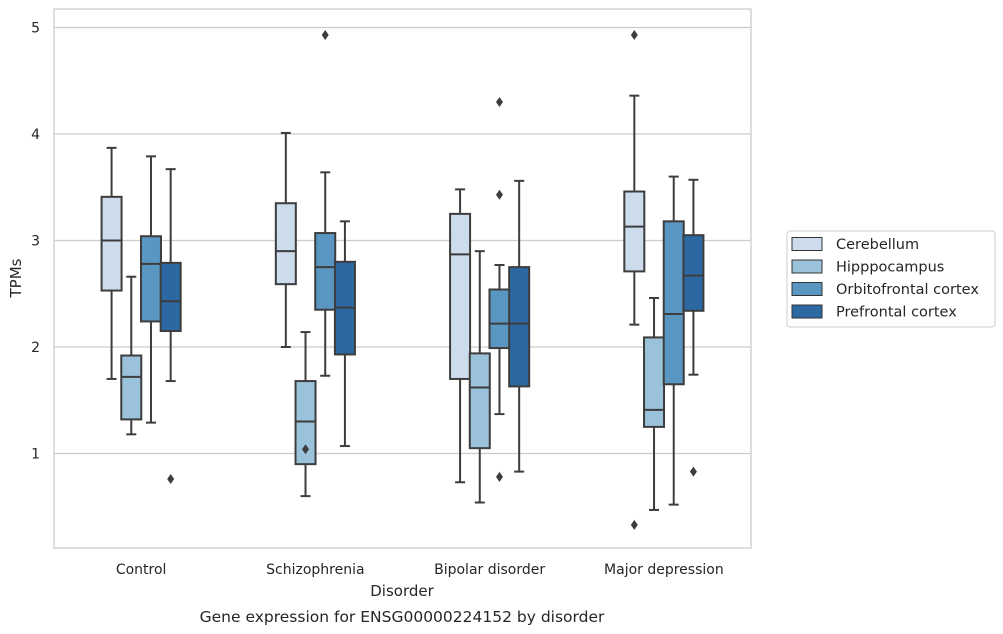 The image size is (1003, 634). I want to click on legend-frame, so click(891, 279).